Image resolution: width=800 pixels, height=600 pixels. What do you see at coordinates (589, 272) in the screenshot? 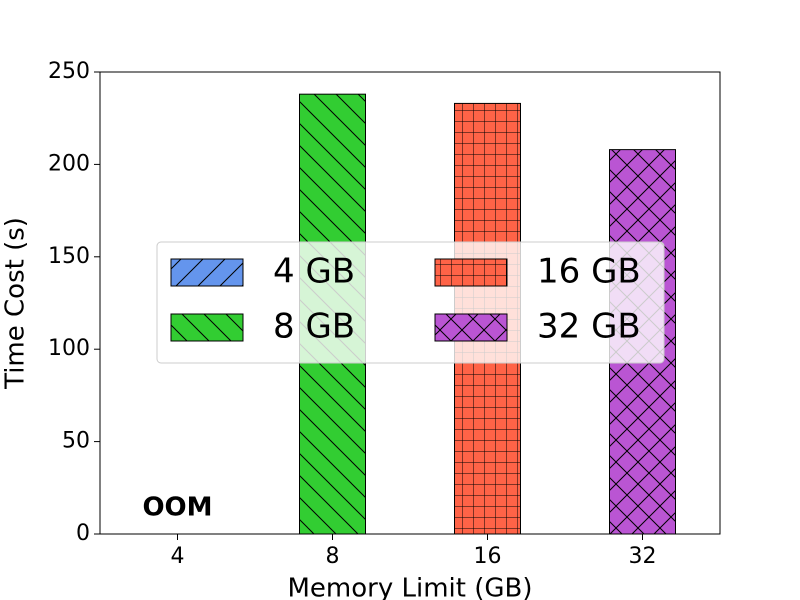
I see `legend-label: 16 GB` at bounding box center [589, 272].